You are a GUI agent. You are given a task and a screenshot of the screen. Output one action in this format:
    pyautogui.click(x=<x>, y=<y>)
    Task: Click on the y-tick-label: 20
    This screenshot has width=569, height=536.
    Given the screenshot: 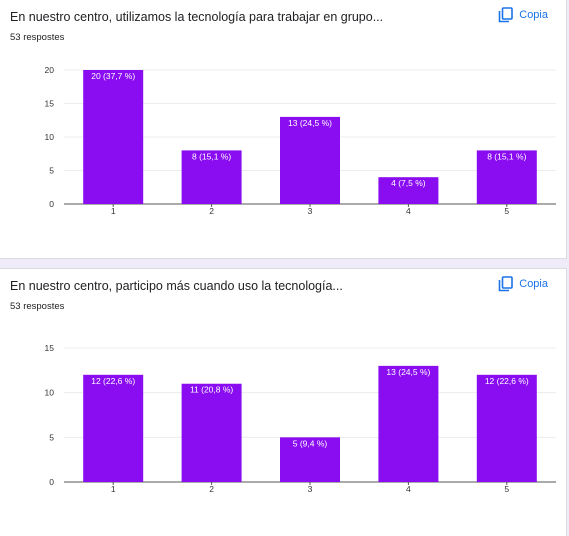 What is the action you would take?
    pyautogui.click(x=50, y=70)
    